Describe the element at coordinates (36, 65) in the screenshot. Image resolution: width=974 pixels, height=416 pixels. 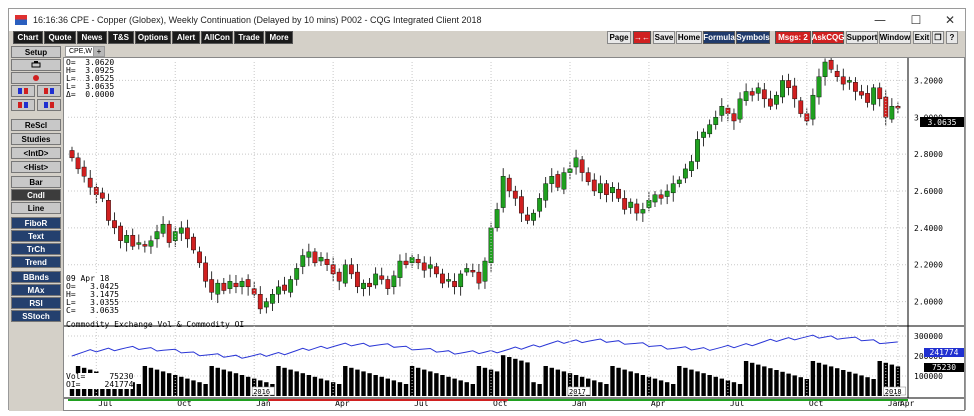
I see `print-button` at that location.